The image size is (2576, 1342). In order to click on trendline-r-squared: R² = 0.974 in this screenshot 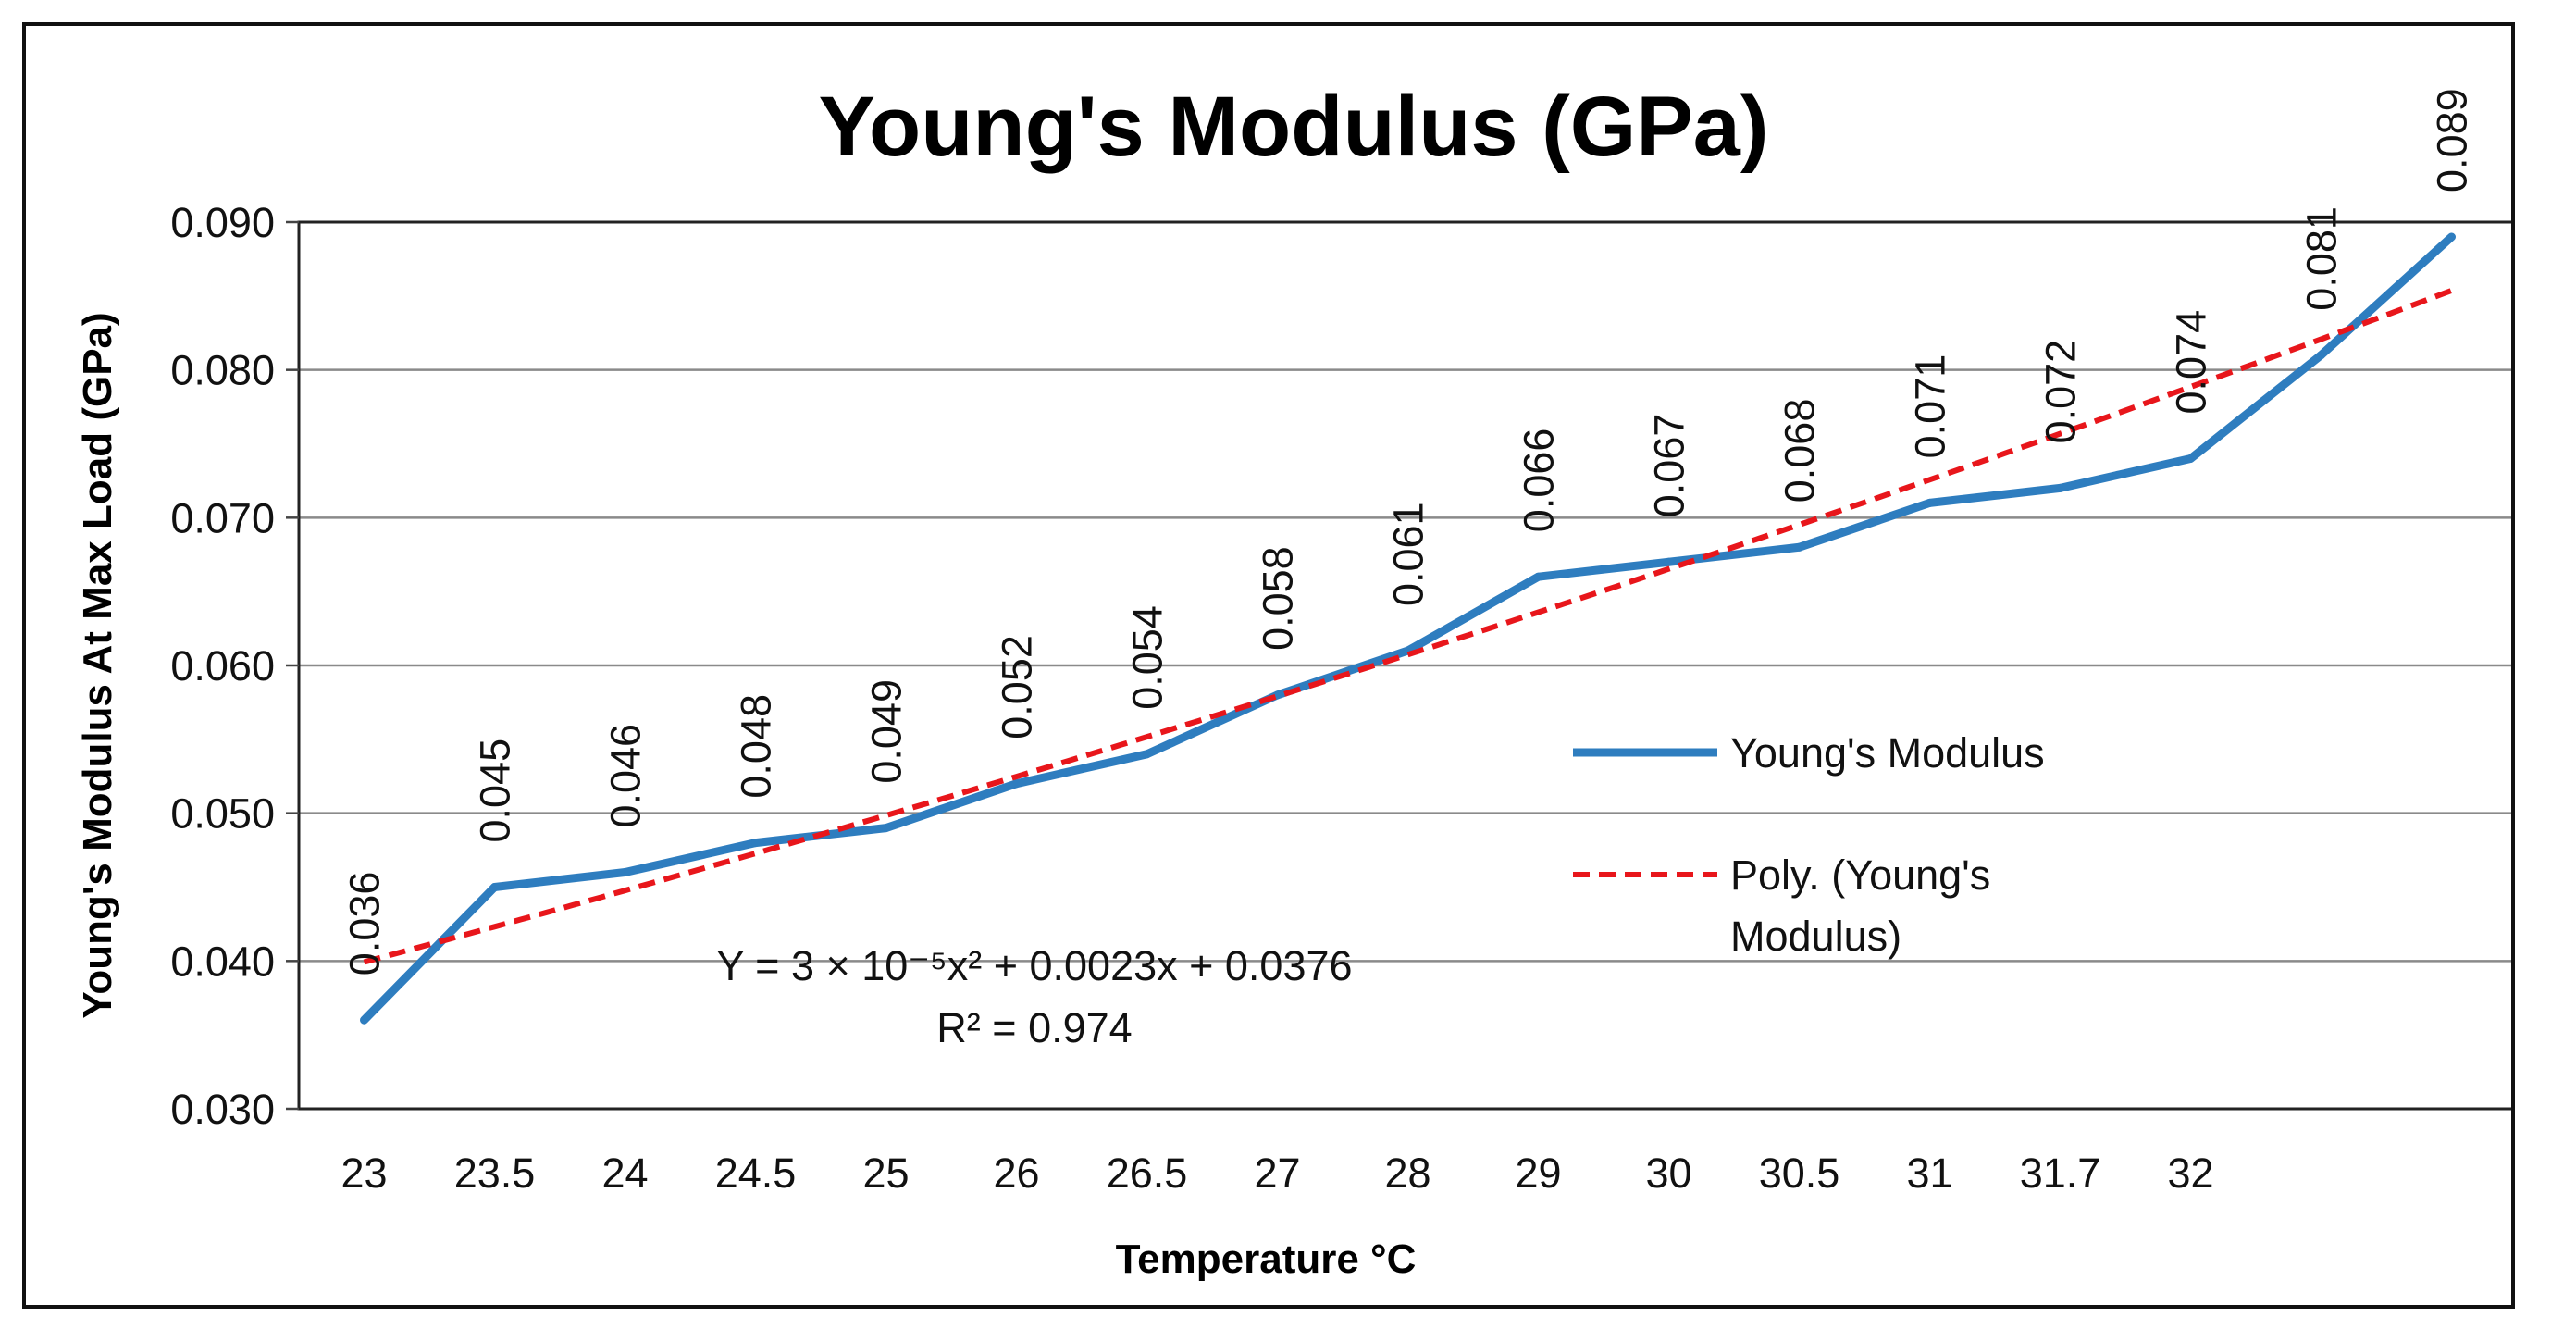, I will do `click(1034, 1027)`.